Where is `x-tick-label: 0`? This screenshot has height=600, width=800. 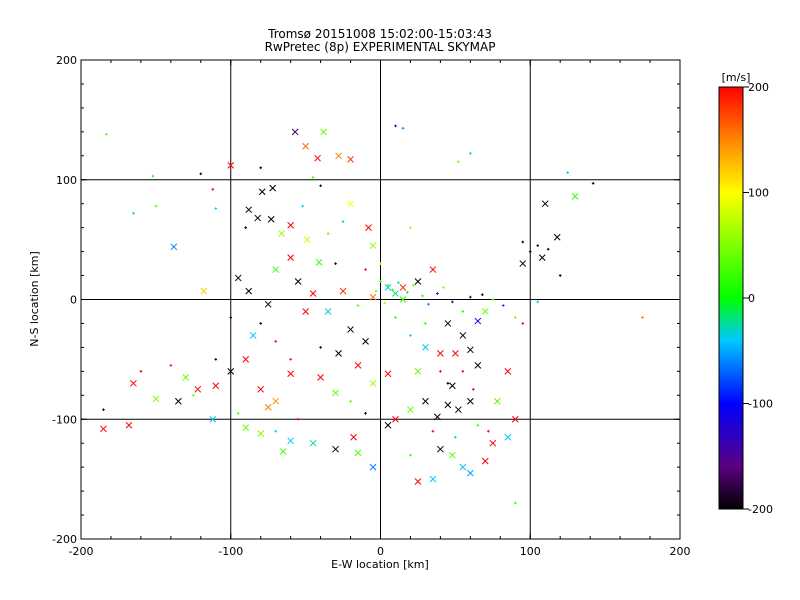
x-tick-label: 0 is located at coordinates (380, 551).